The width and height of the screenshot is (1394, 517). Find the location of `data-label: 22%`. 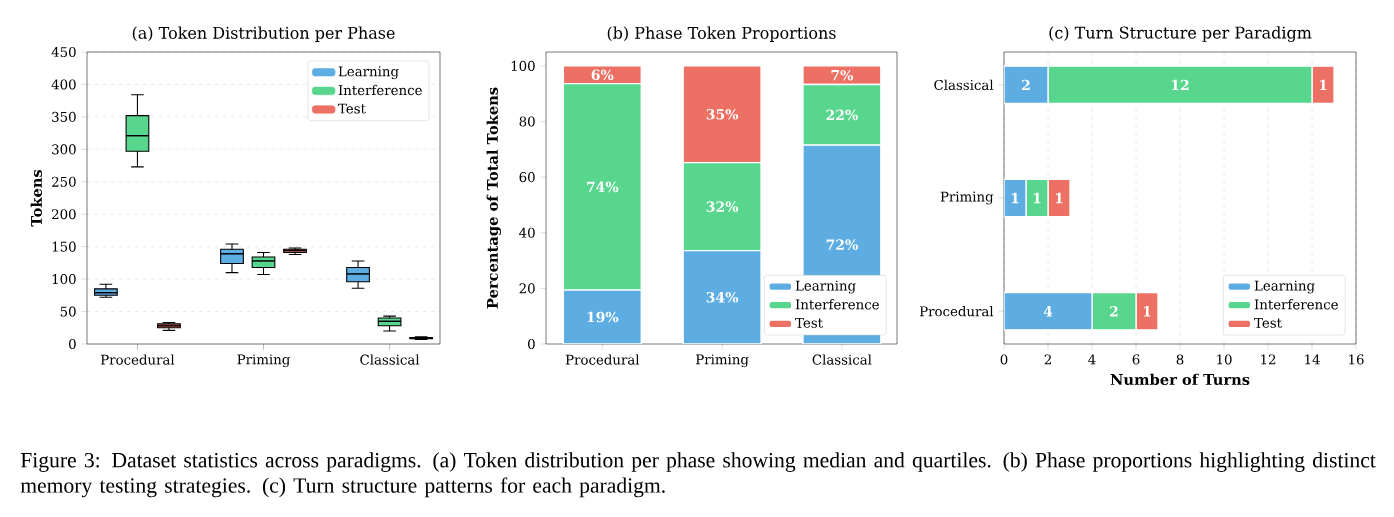

data-label: 22% is located at coordinates (842, 115).